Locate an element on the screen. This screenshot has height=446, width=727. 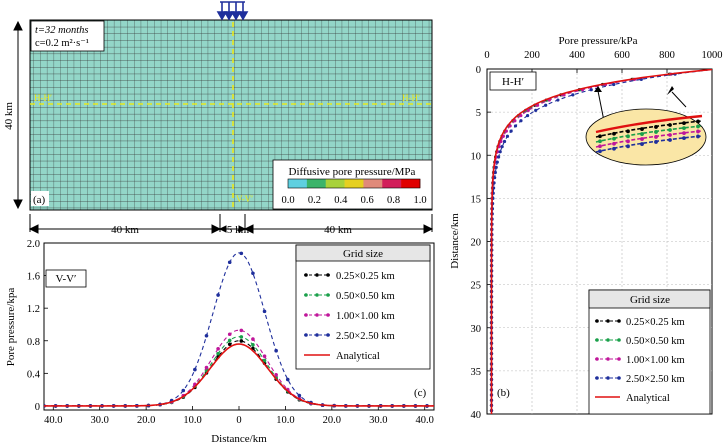
chart-b-x-tick-label: 1000 is located at coordinates (712, 55).